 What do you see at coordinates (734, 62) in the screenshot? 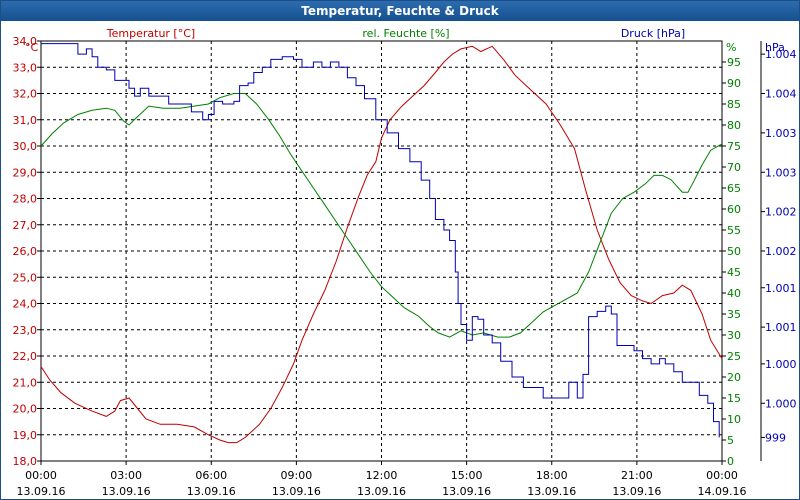
I see `humidity-tick-label: 95` at bounding box center [734, 62].